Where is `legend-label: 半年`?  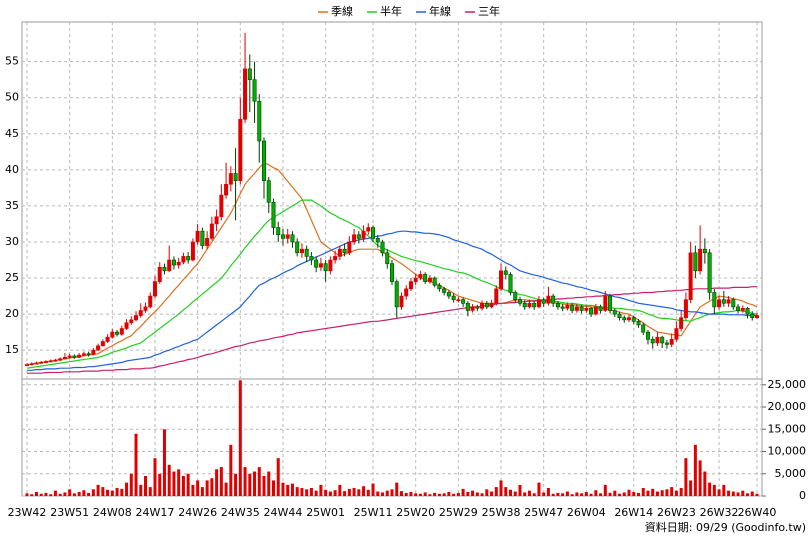 legend-label: 半年 is located at coordinates (391, 11).